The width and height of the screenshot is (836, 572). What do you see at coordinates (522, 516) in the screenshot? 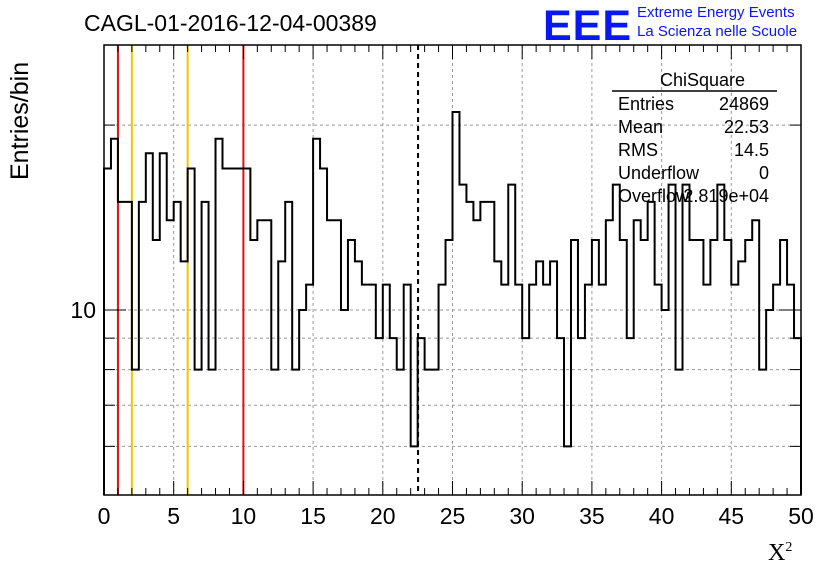
I see `x-tick-label: 30` at bounding box center [522, 516].